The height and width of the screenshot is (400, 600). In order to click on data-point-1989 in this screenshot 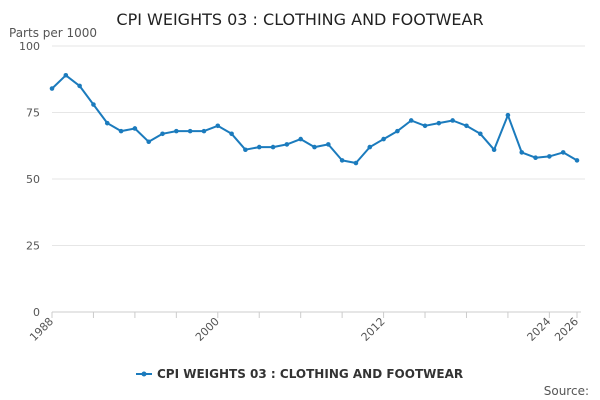, I will do `click(66, 75)`.